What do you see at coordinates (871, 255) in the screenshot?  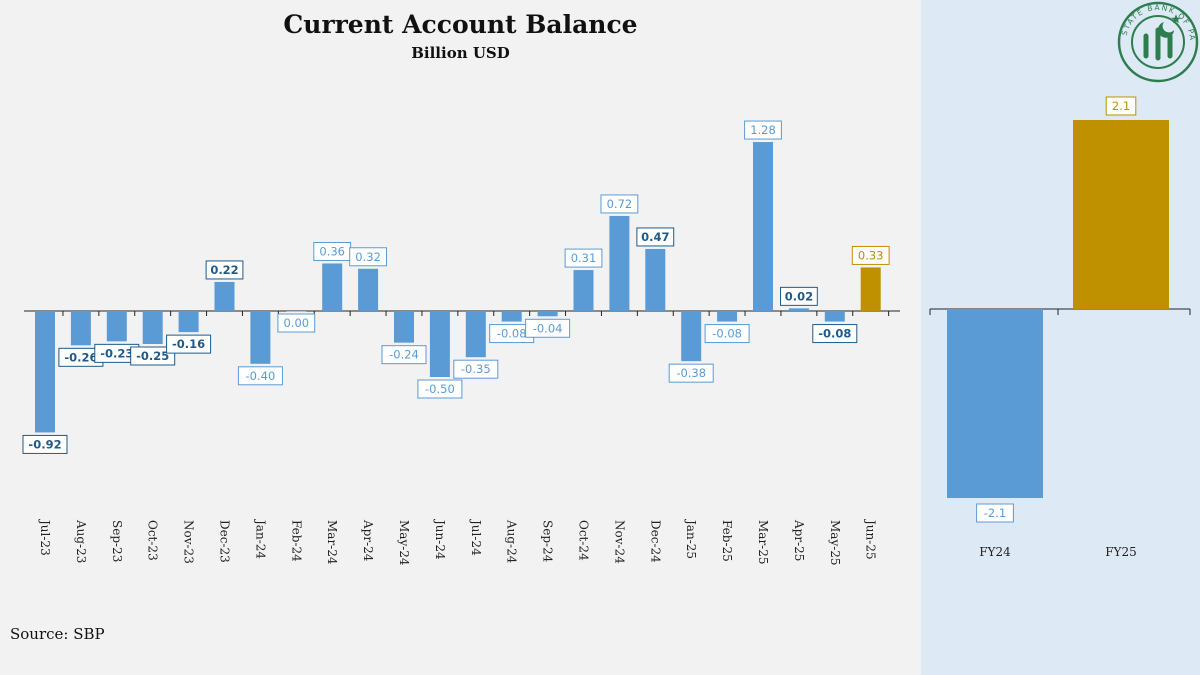 I see `data-label-jun-25: 0.33` at bounding box center [871, 255].